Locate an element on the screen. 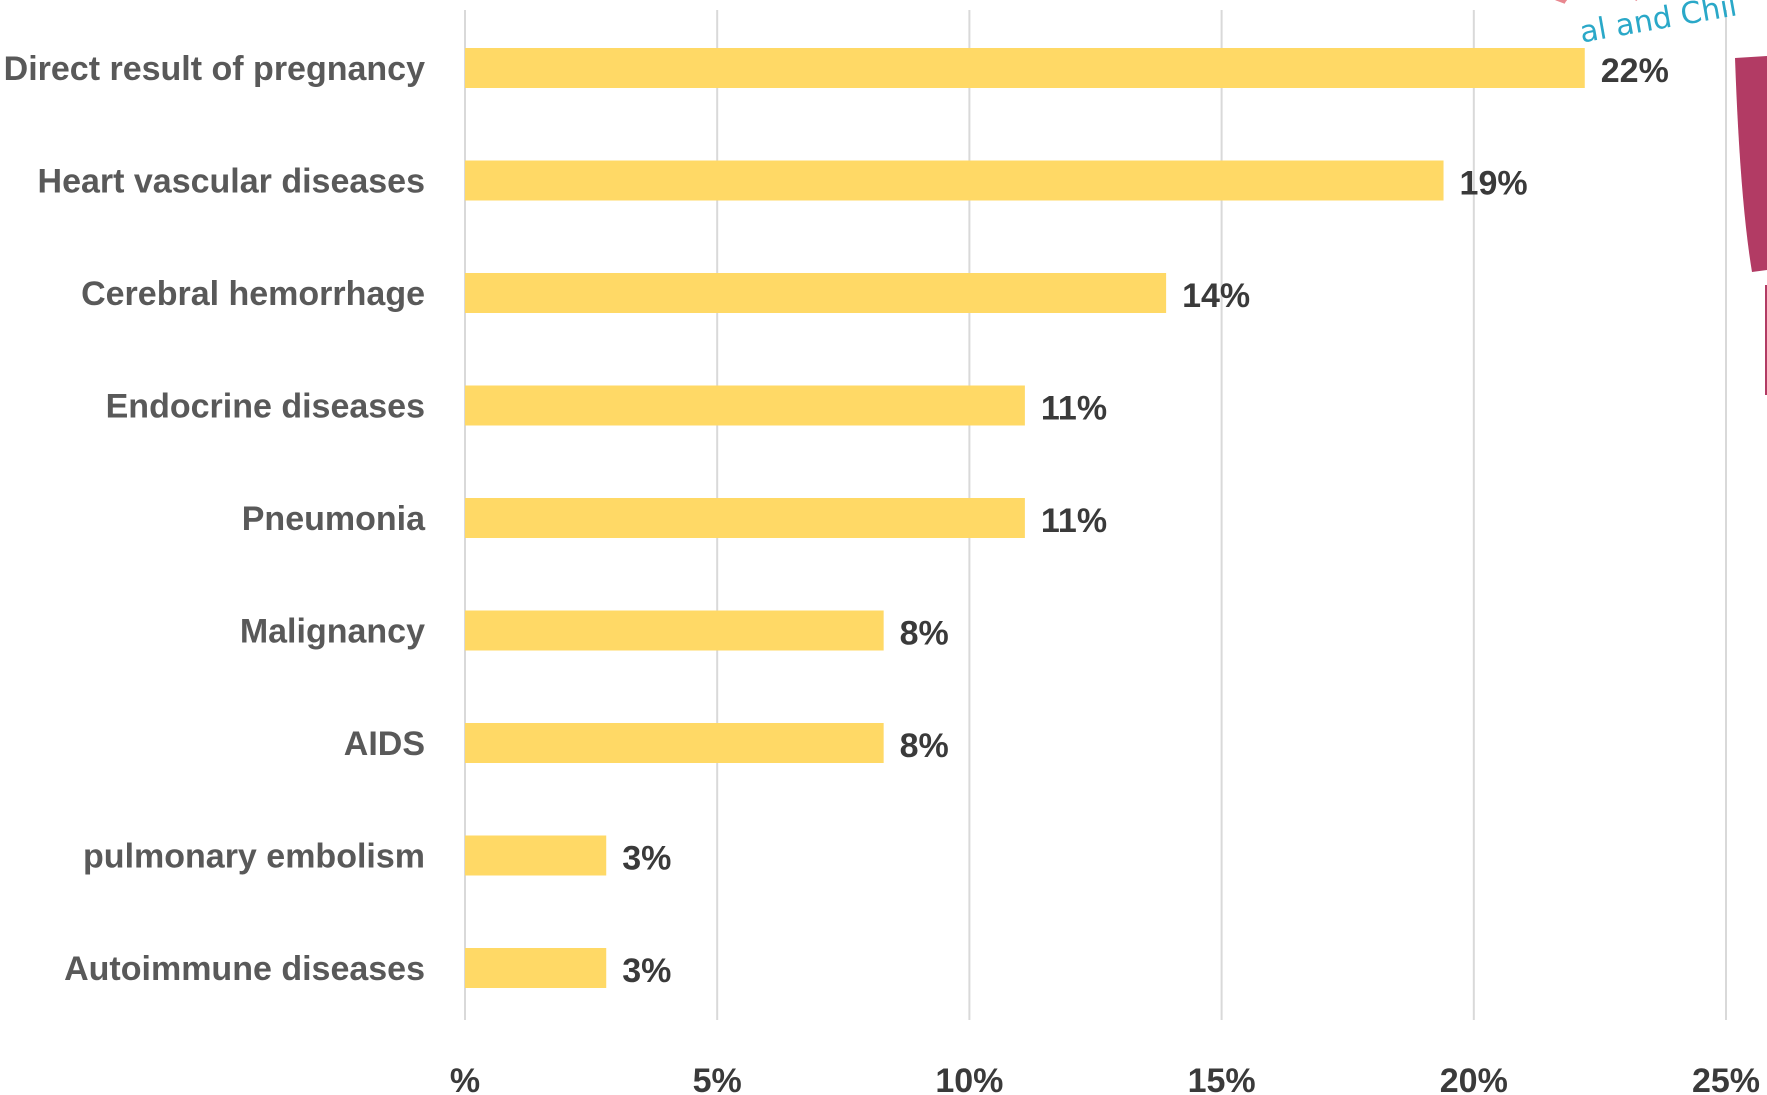  x-tick-label: 20% is located at coordinates (1474, 1078).